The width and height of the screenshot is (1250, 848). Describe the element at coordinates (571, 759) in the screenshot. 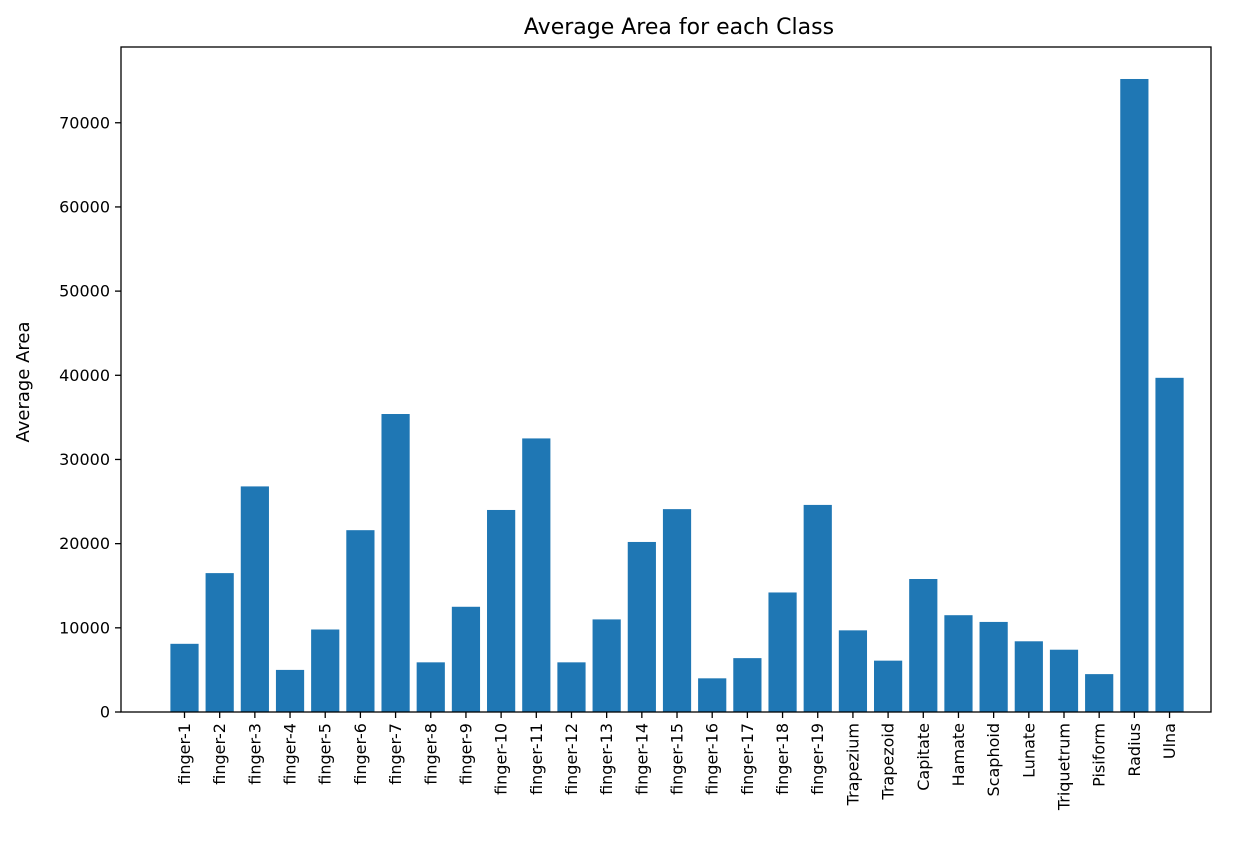

I see `x-tick-label: finger-12` at that location.